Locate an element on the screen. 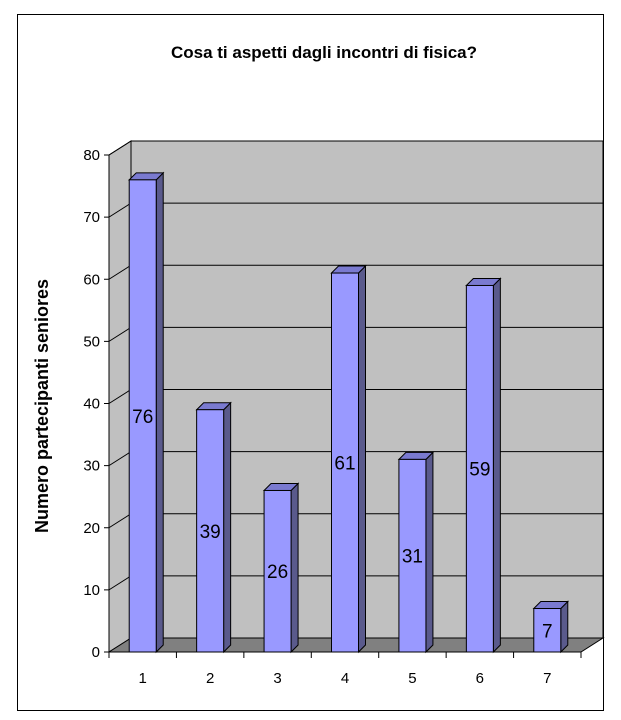 This screenshot has height=720, width=621. data-label: 31 is located at coordinates (412, 557).